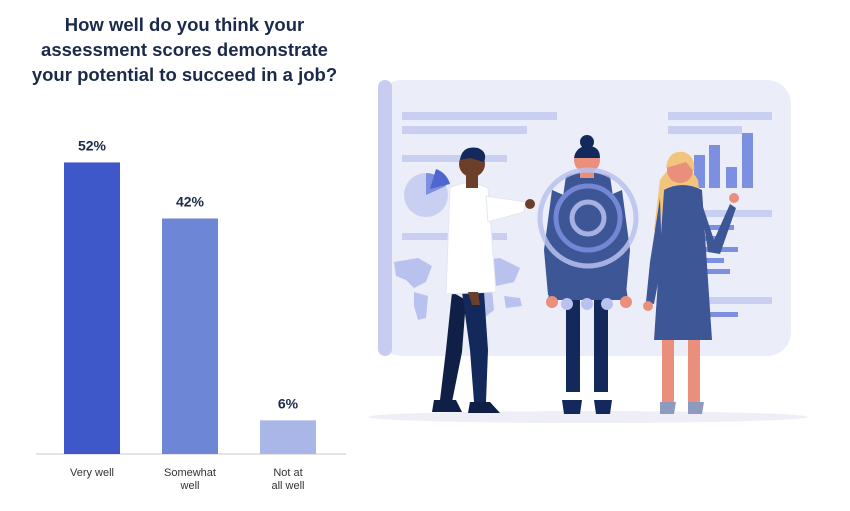  What do you see at coordinates (287, 473) in the screenshot?
I see `category-label-line: Not at` at bounding box center [287, 473].